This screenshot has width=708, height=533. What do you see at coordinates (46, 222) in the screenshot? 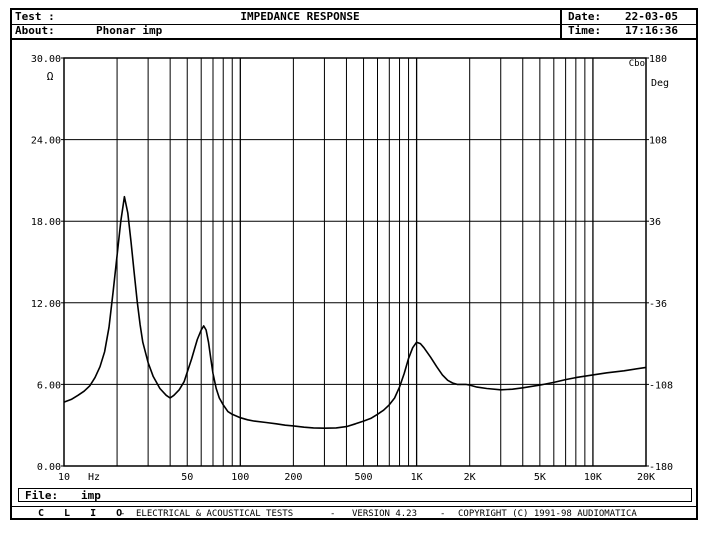
I see `y-tick-label: 18.00` at bounding box center [46, 222].